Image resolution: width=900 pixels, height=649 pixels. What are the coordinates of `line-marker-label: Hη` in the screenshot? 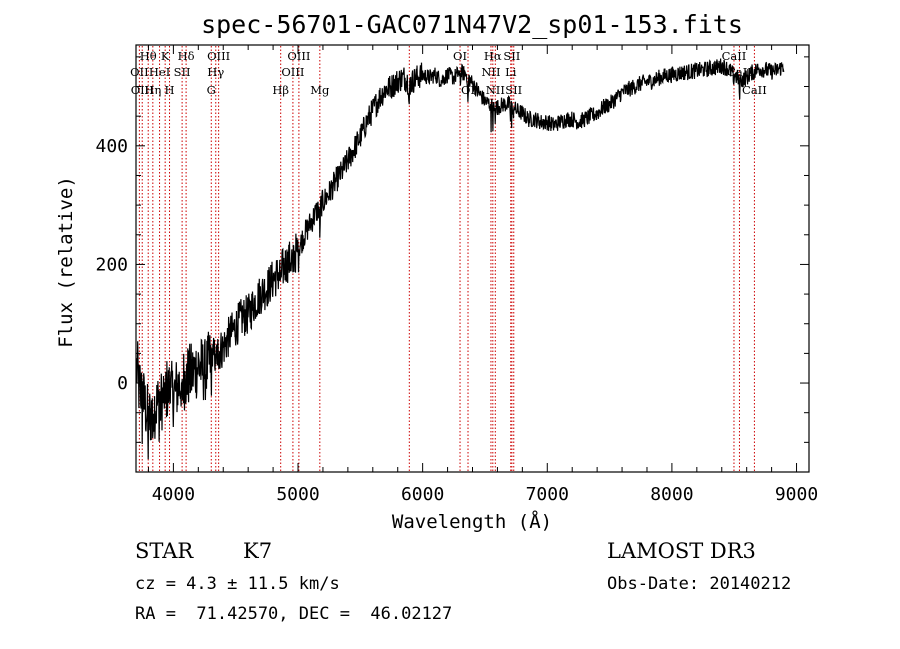 It's located at (152, 90).